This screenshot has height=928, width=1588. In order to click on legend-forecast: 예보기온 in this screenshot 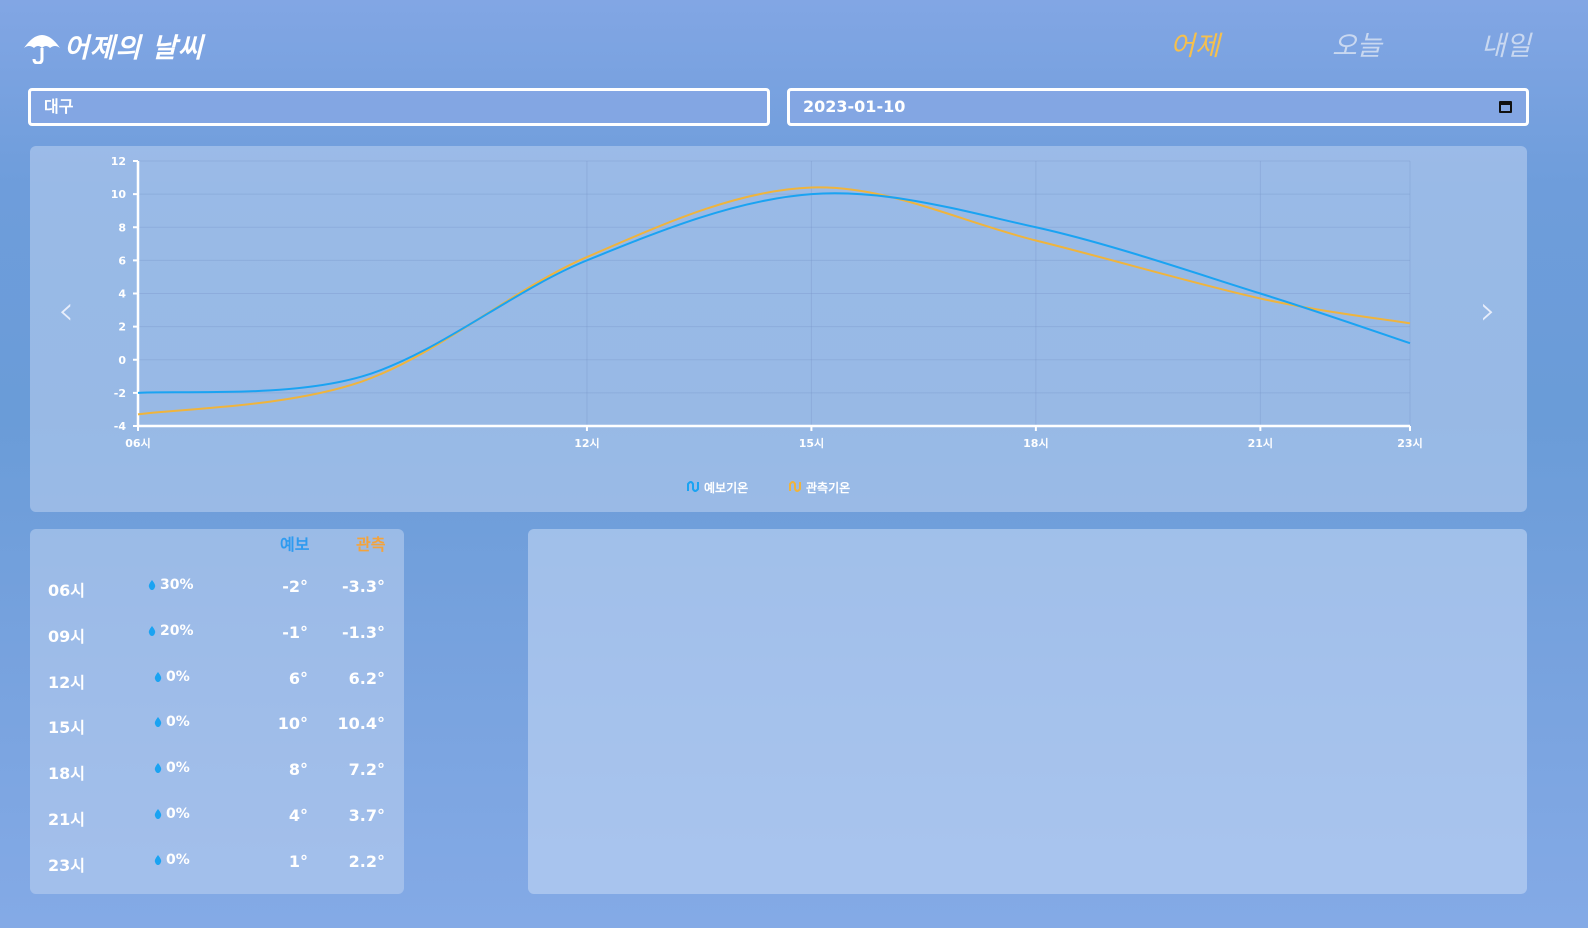, I will do `click(717, 487)`.